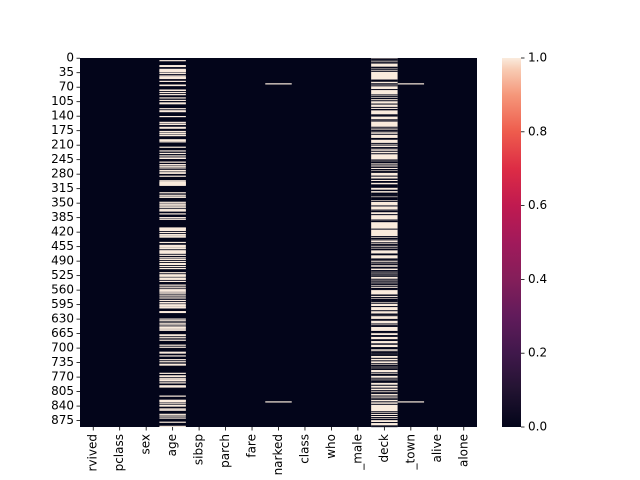  I want to click on x-tick-label: alive, so click(437, 448).